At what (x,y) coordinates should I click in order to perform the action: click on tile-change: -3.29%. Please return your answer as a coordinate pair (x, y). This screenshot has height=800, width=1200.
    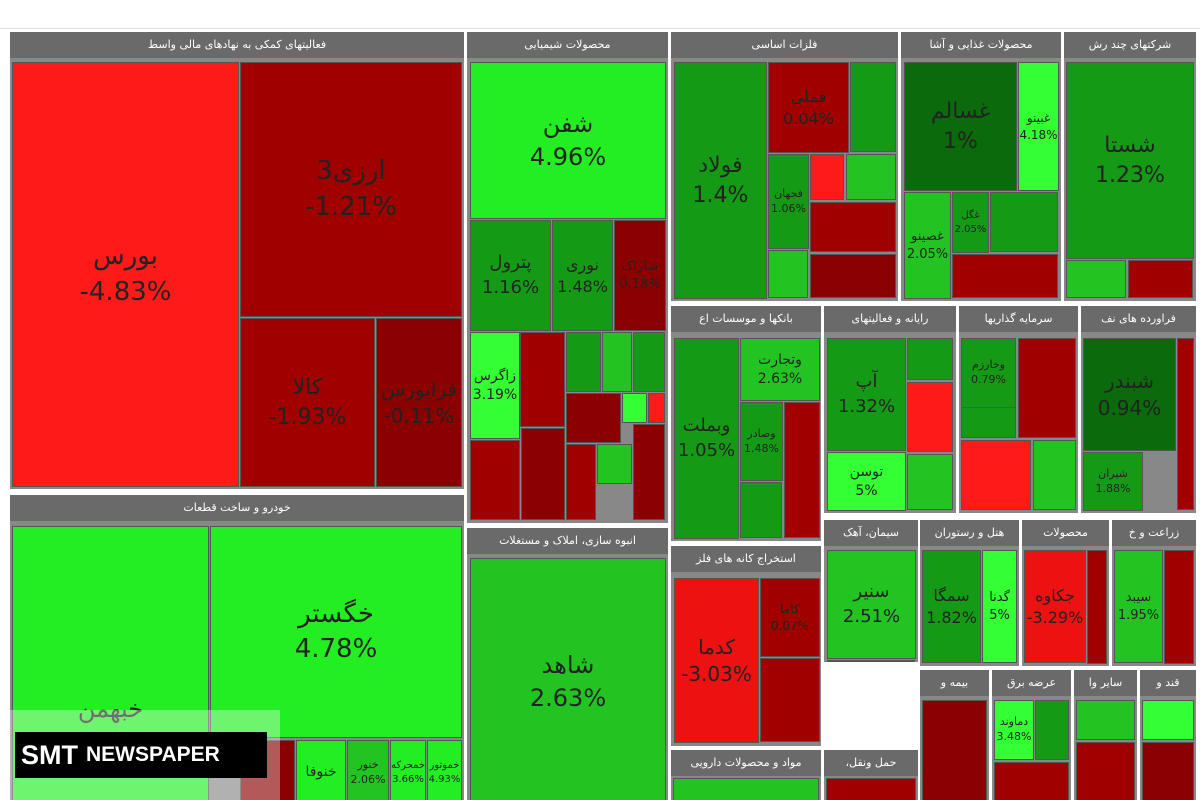
    Looking at the image, I should click on (1055, 617).